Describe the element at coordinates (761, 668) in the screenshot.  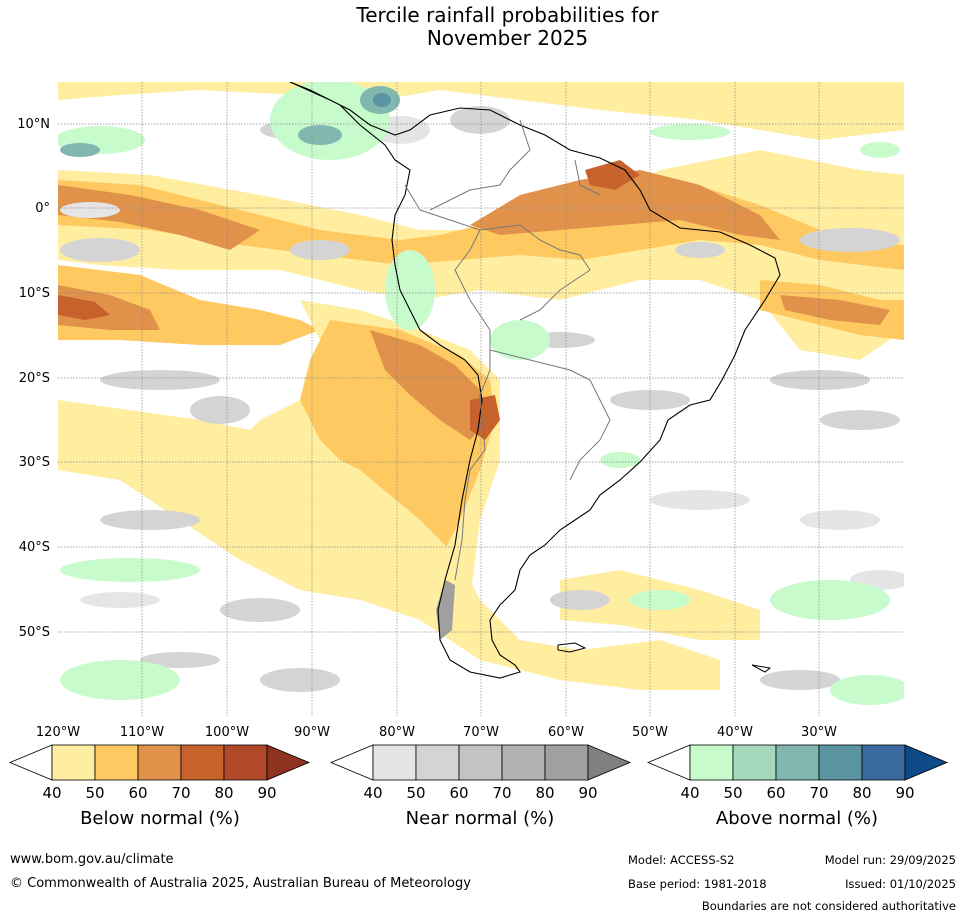
I see `south-georgia` at that location.